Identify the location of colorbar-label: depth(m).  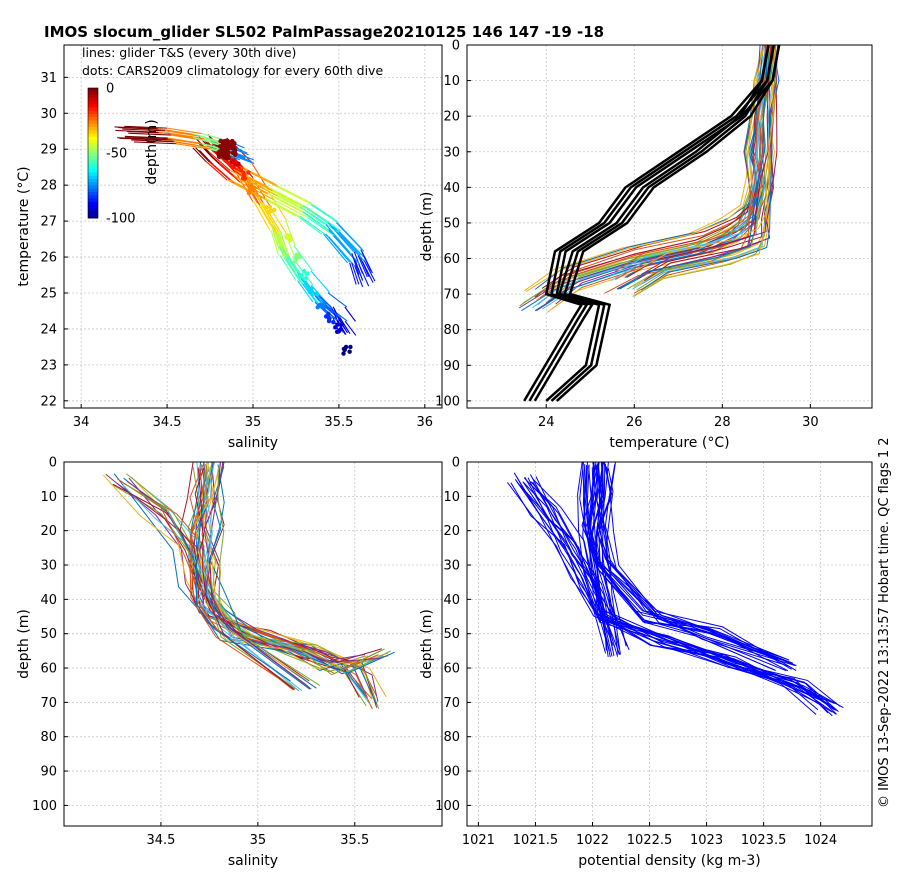
(152, 151).